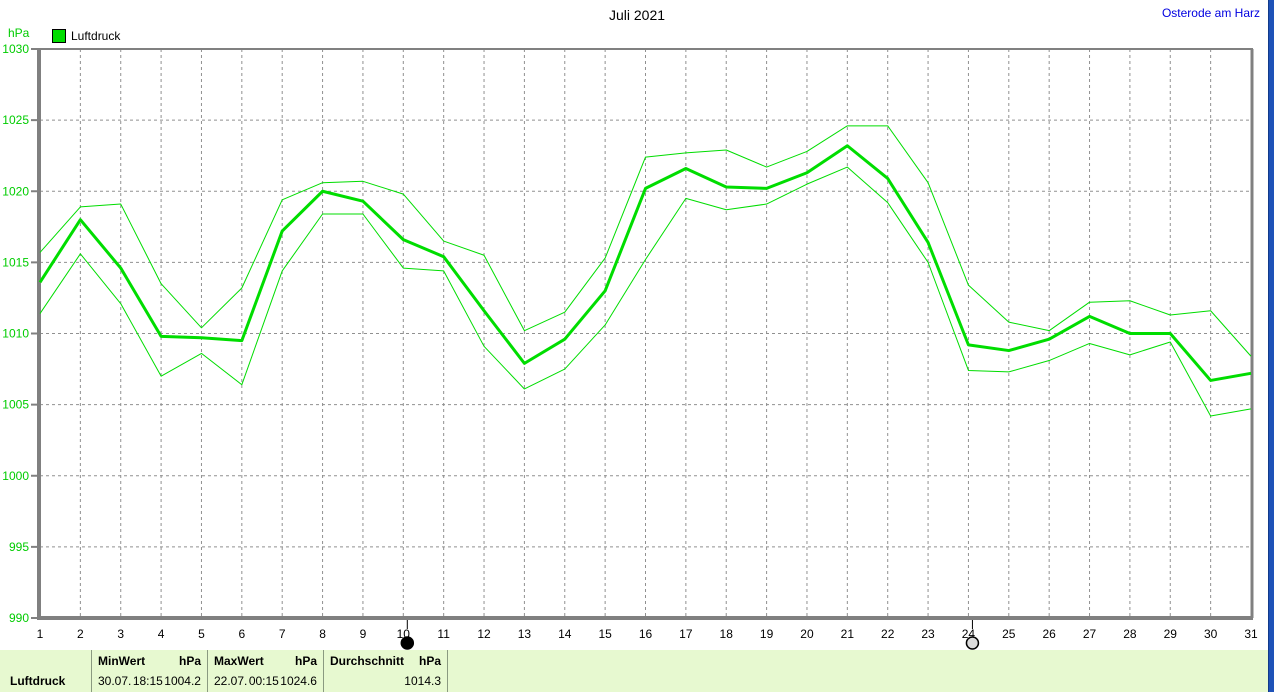 The width and height of the screenshot is (1274, 692). What do you see at coordinates (443, 634) in the screenshot?
I see `x-tick-label: 11` at bounding box center [443, 634].